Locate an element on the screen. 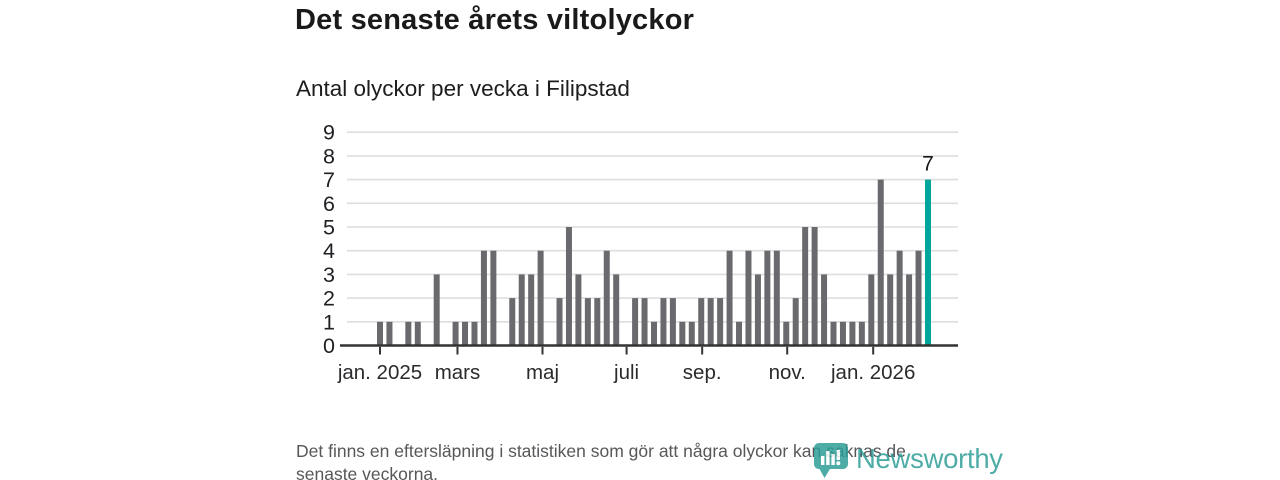 Image resolution: width=1280 pixels, height=480 pixels. y-axis-label: 0 is located at coordinates (329, 346).